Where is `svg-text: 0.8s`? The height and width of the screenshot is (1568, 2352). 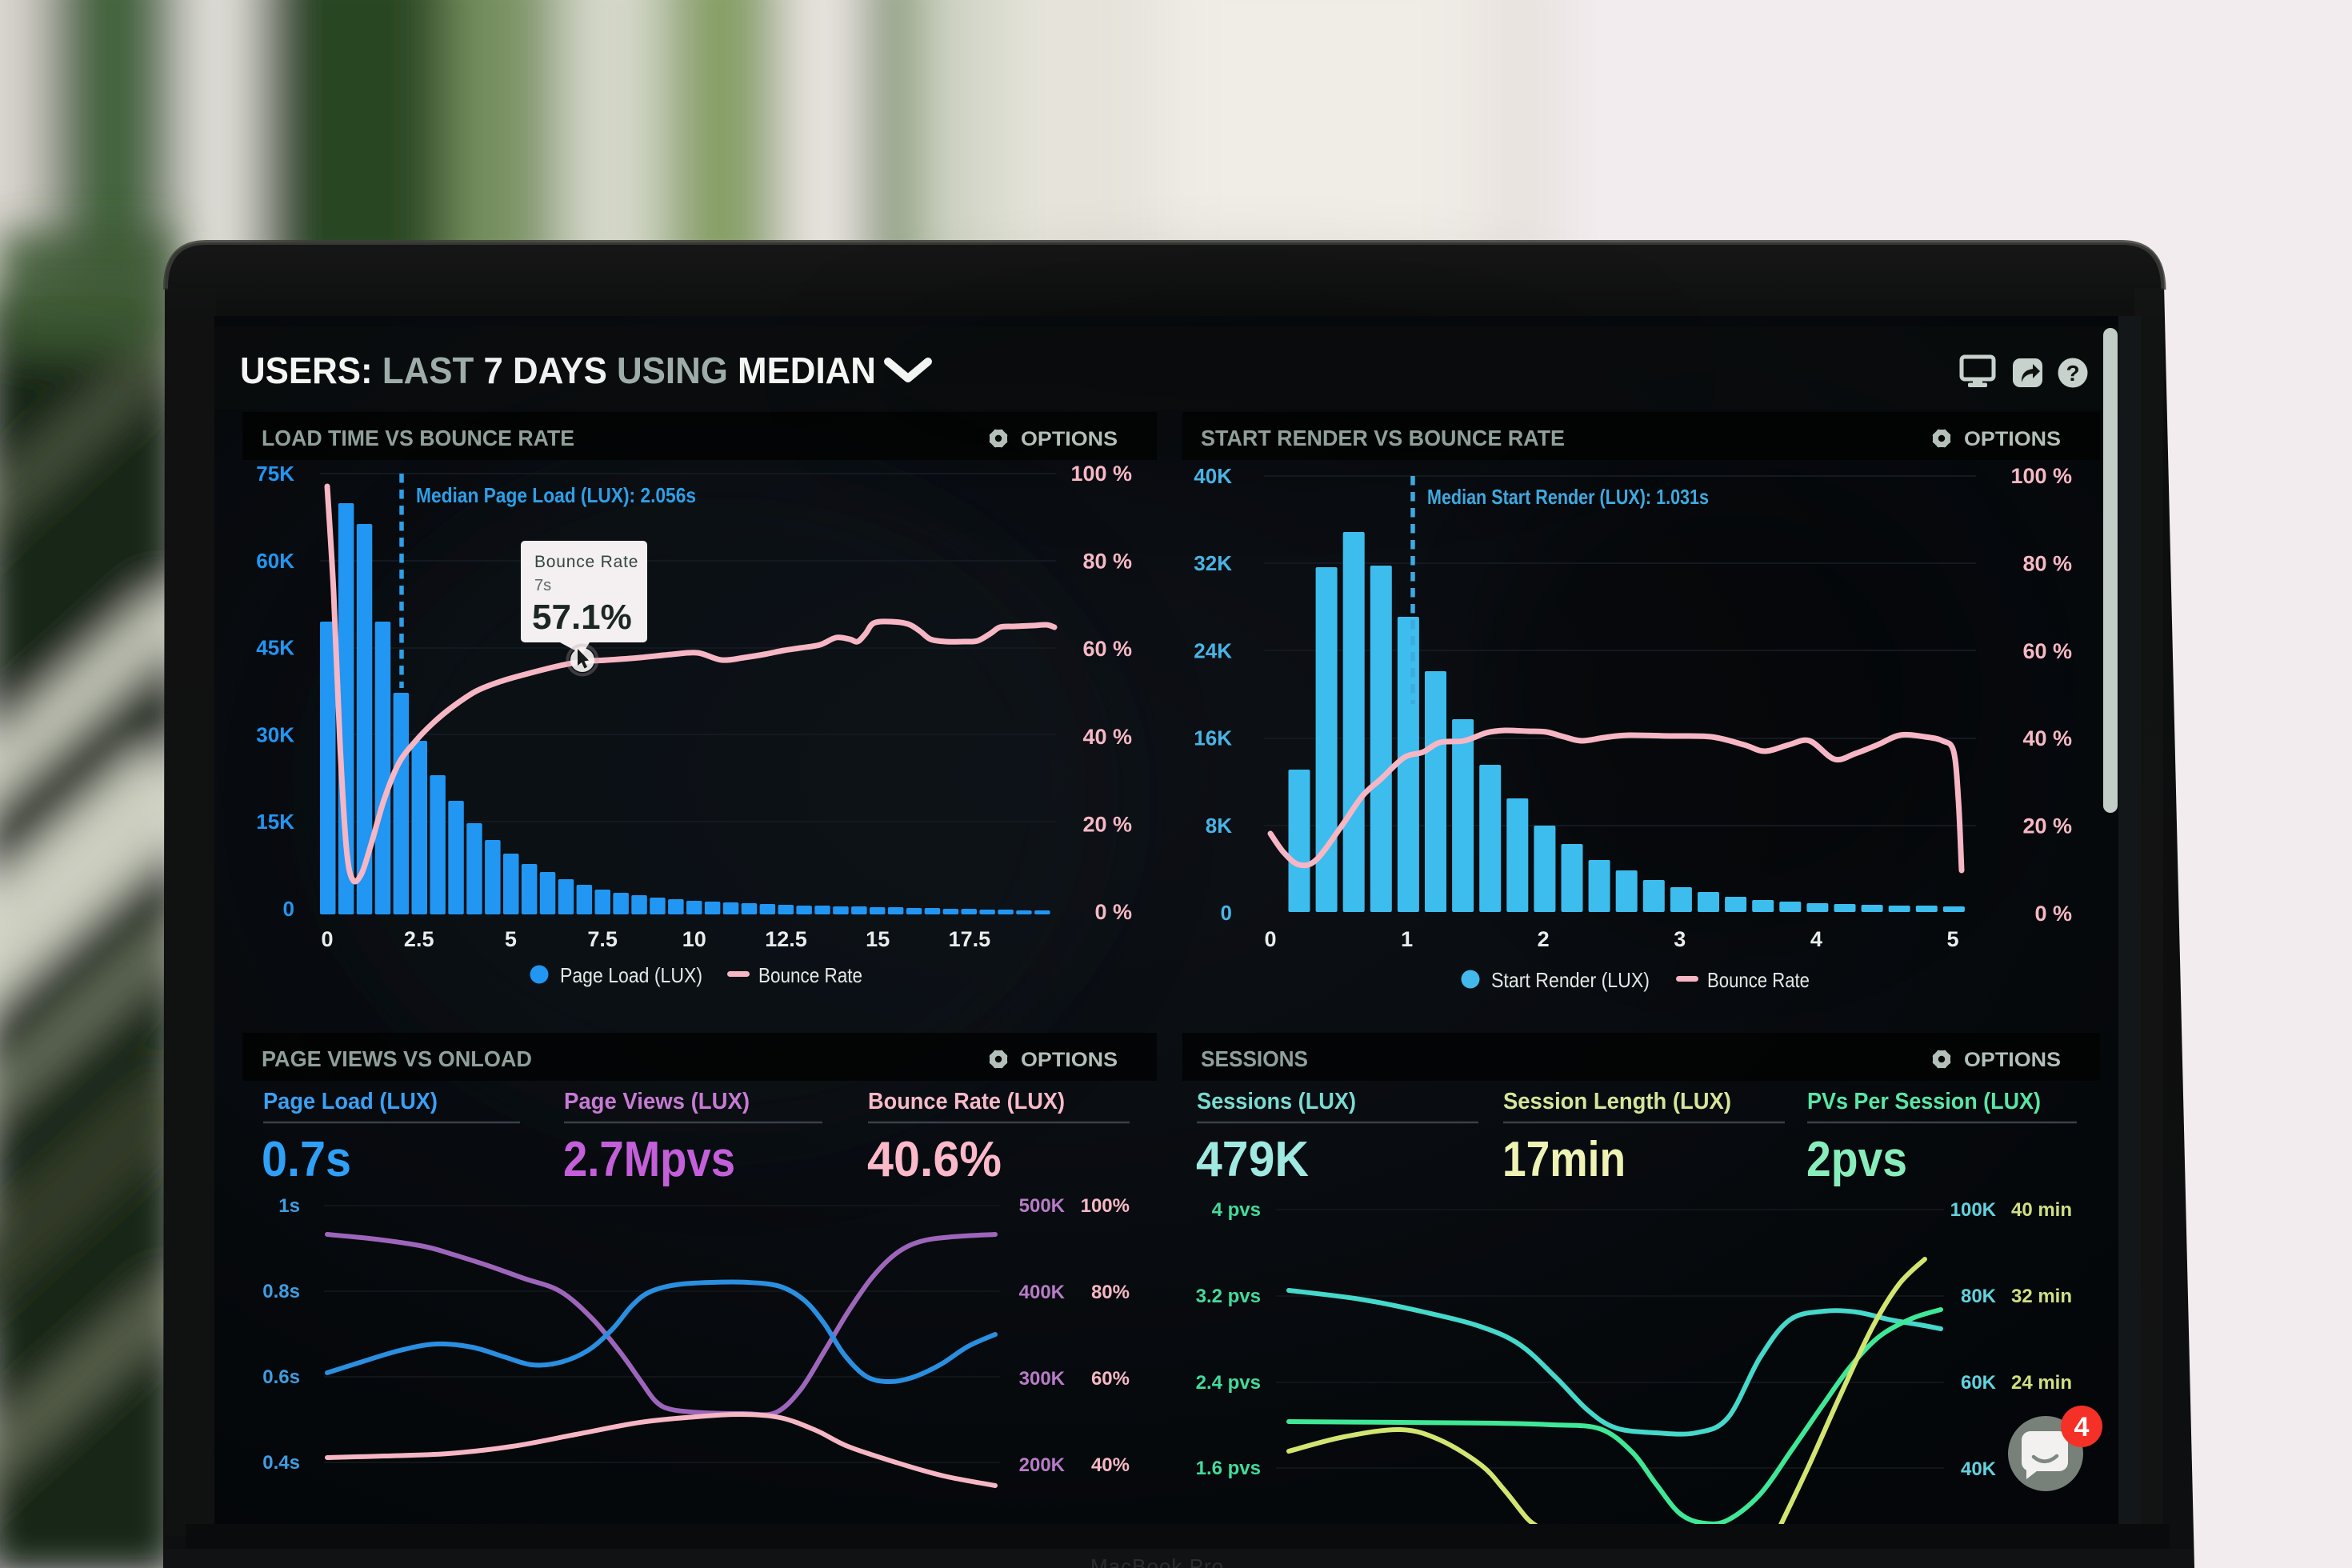 svg-text: 0.8s is located at coordinates (281, 1291).